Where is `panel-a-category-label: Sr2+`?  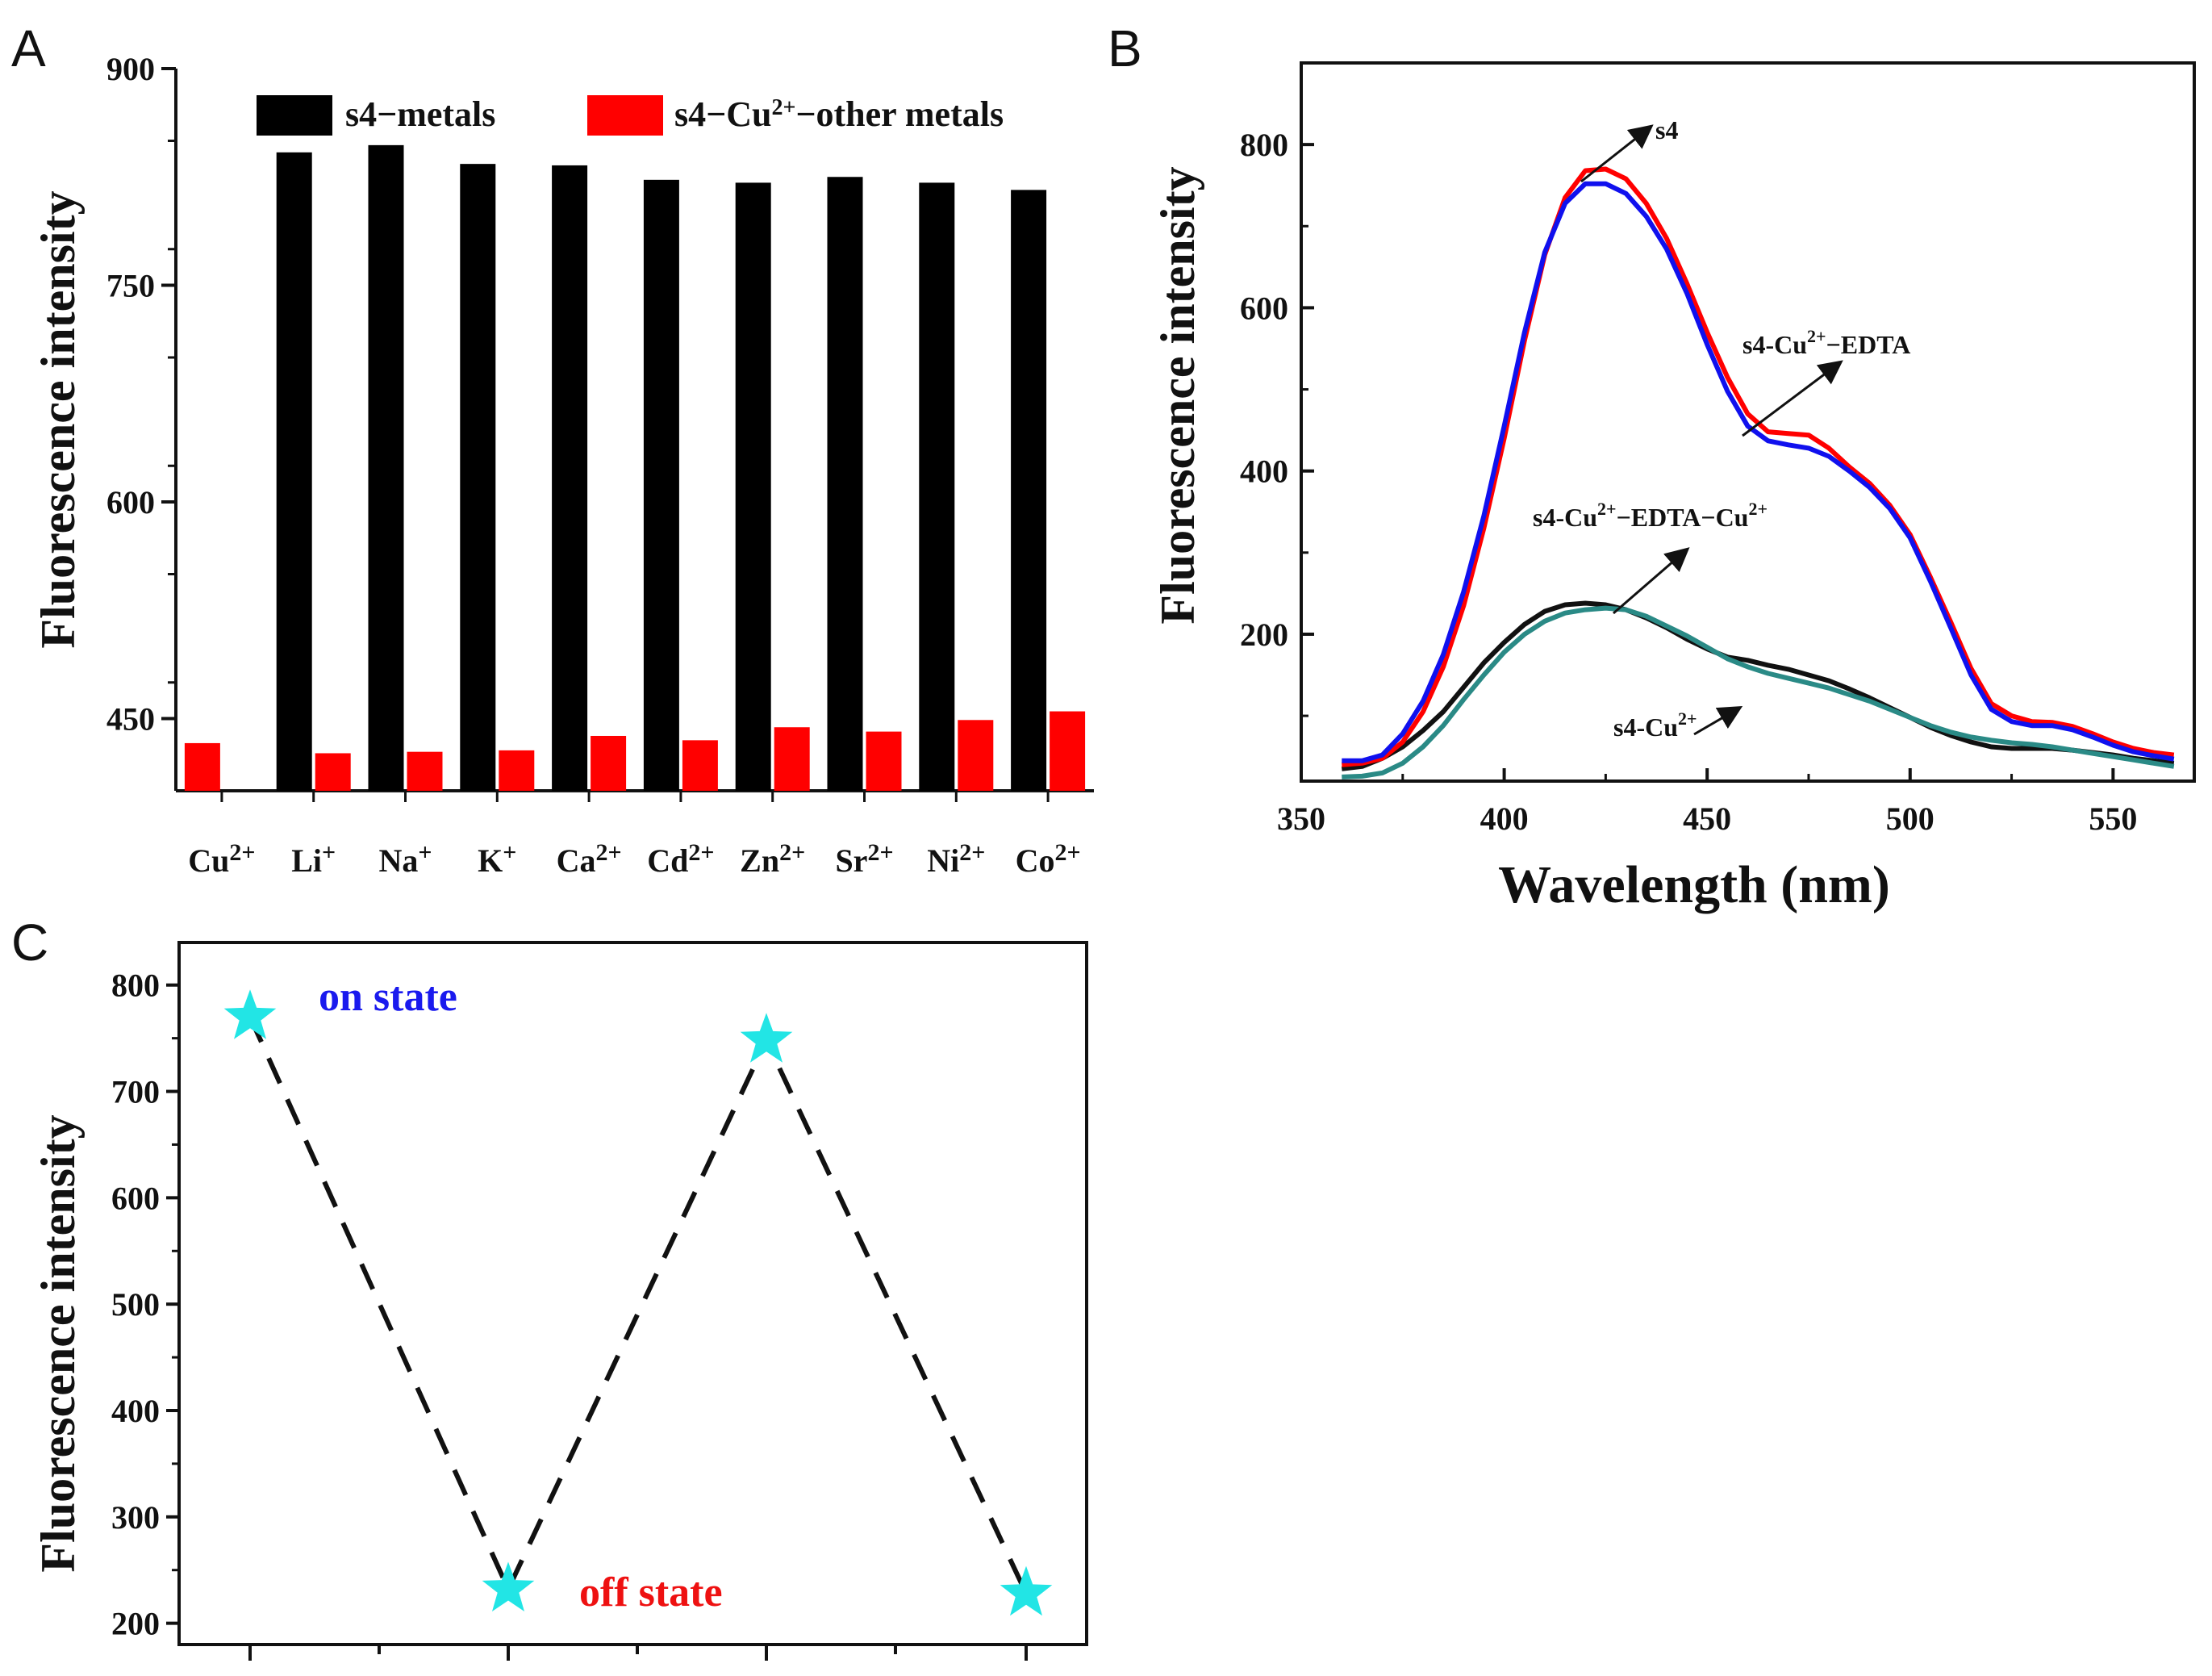 panel-a-category-label: Sr2+ is located at coordinates (864, 859).